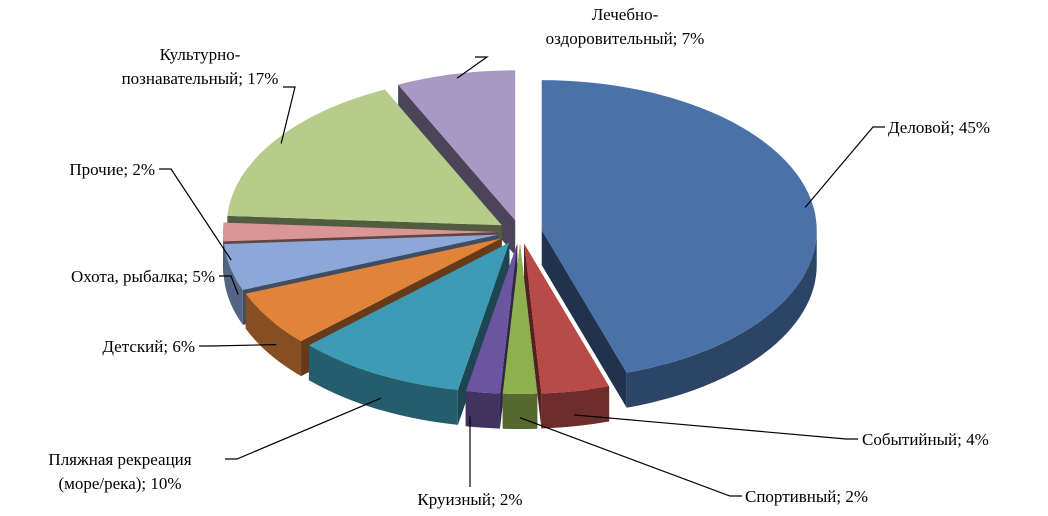 The height and width of the screenshot is (516, 1048). Describe the element at coordinates (200, 54) in the screenshot. I see `data-label-line: Культурно-` at that location.